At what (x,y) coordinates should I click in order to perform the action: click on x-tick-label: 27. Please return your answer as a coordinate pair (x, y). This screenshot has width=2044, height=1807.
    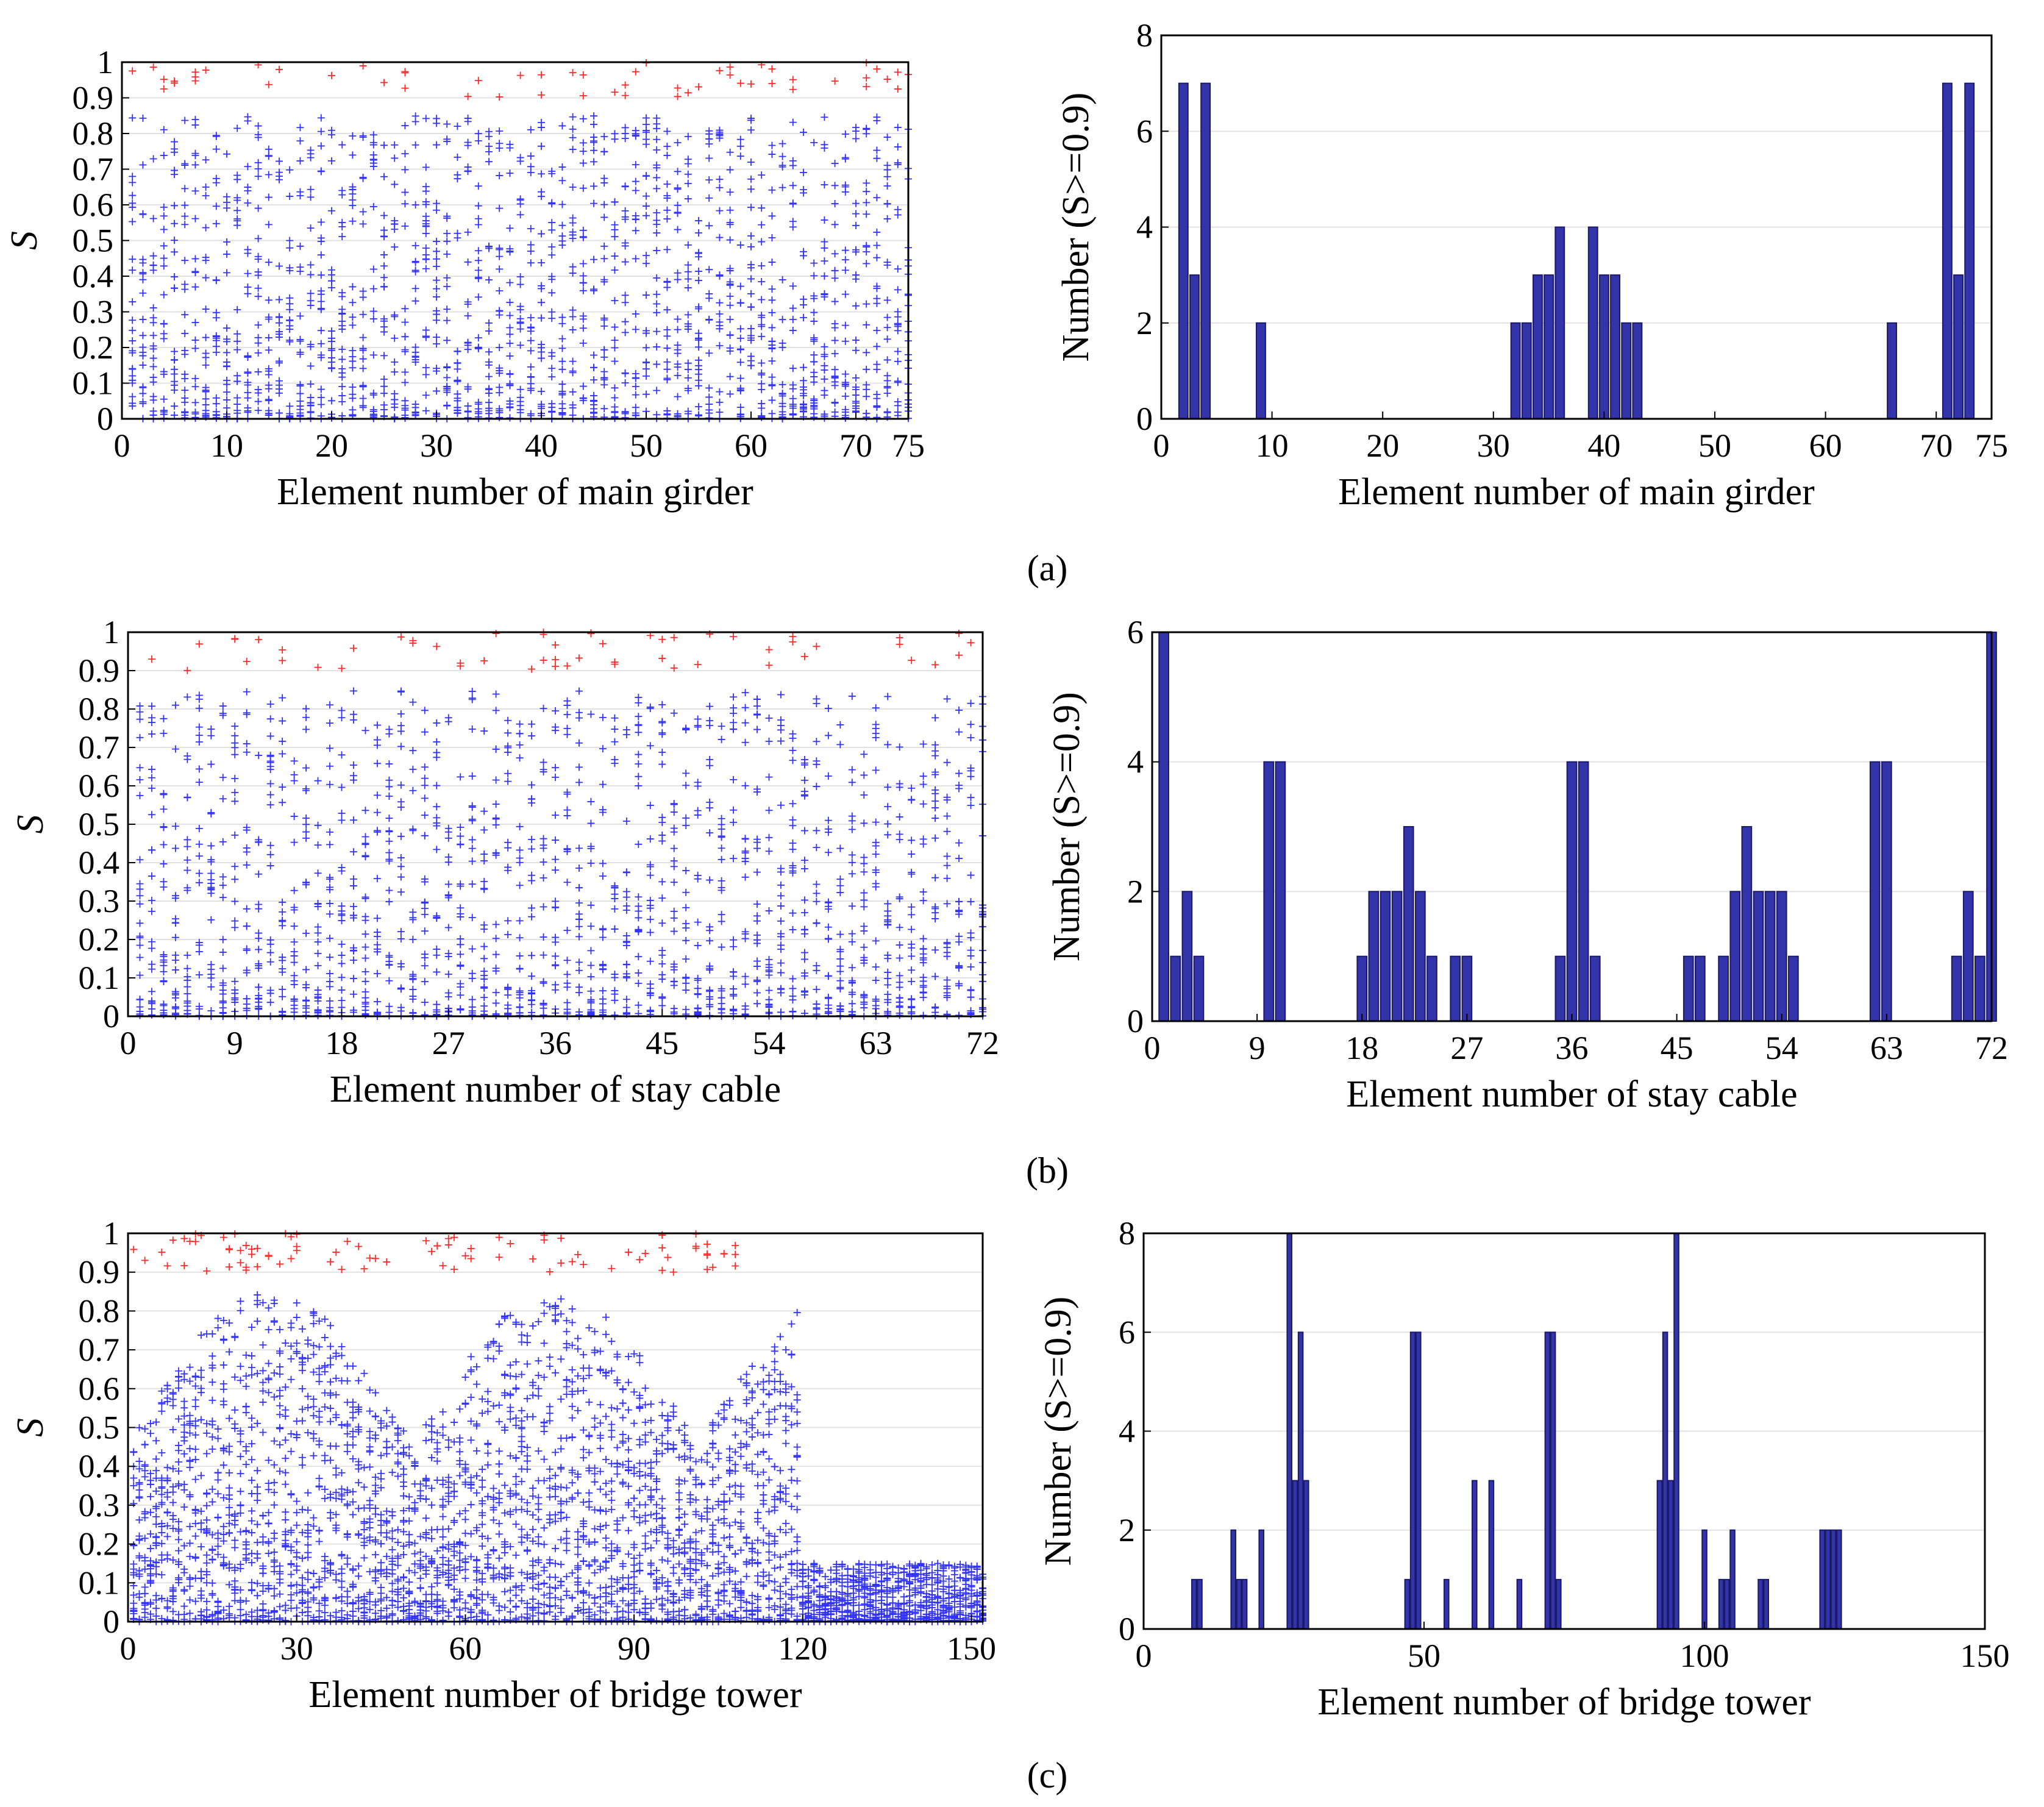
    Looking at the image, I should click on (1466, 1048).